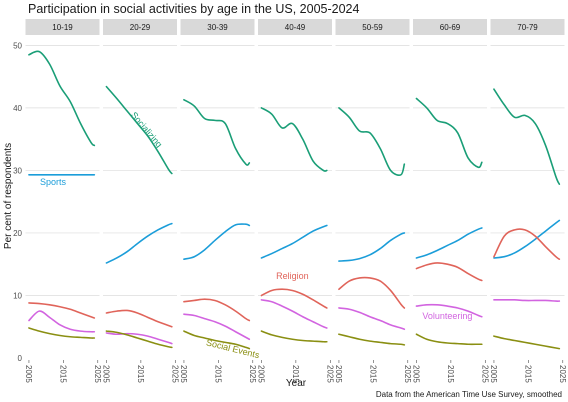  I want to click on facet-strip-label: 60-69, so click(450, 27).